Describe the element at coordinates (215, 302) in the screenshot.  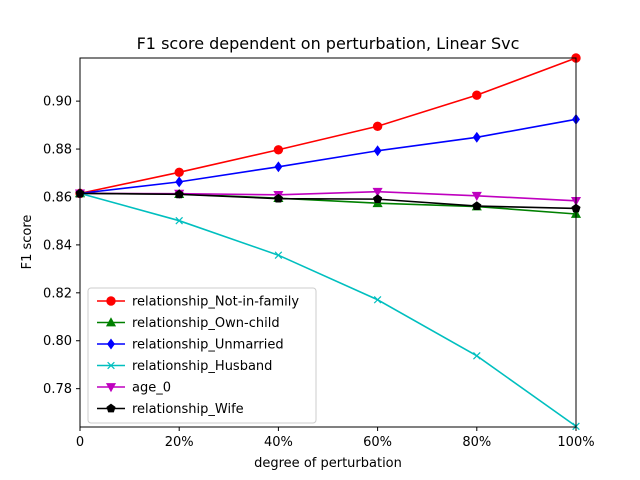
I see `legend-label: relationship_Not-in-family` at that location.